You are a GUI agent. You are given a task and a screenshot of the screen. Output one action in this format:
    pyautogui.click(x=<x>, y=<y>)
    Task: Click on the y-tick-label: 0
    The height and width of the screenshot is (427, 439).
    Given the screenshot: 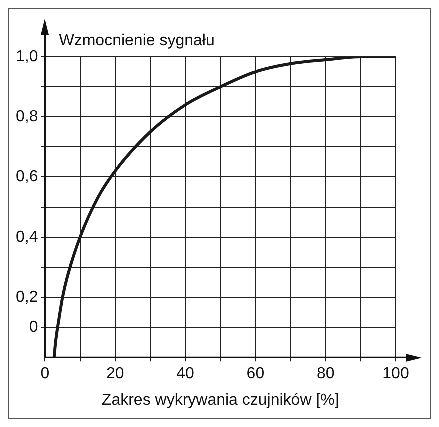 What is the action you would take?
    pyautogui.click(x=33, y=327)
    